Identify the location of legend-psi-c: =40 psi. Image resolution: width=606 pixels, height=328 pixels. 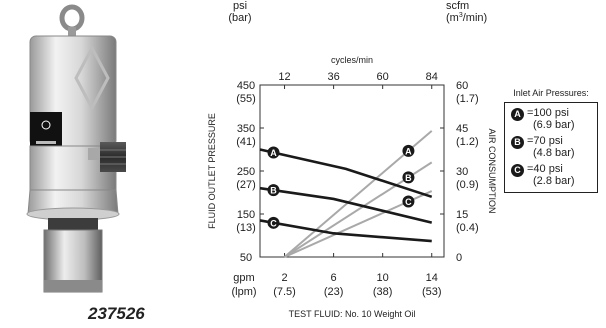
(545, 169).